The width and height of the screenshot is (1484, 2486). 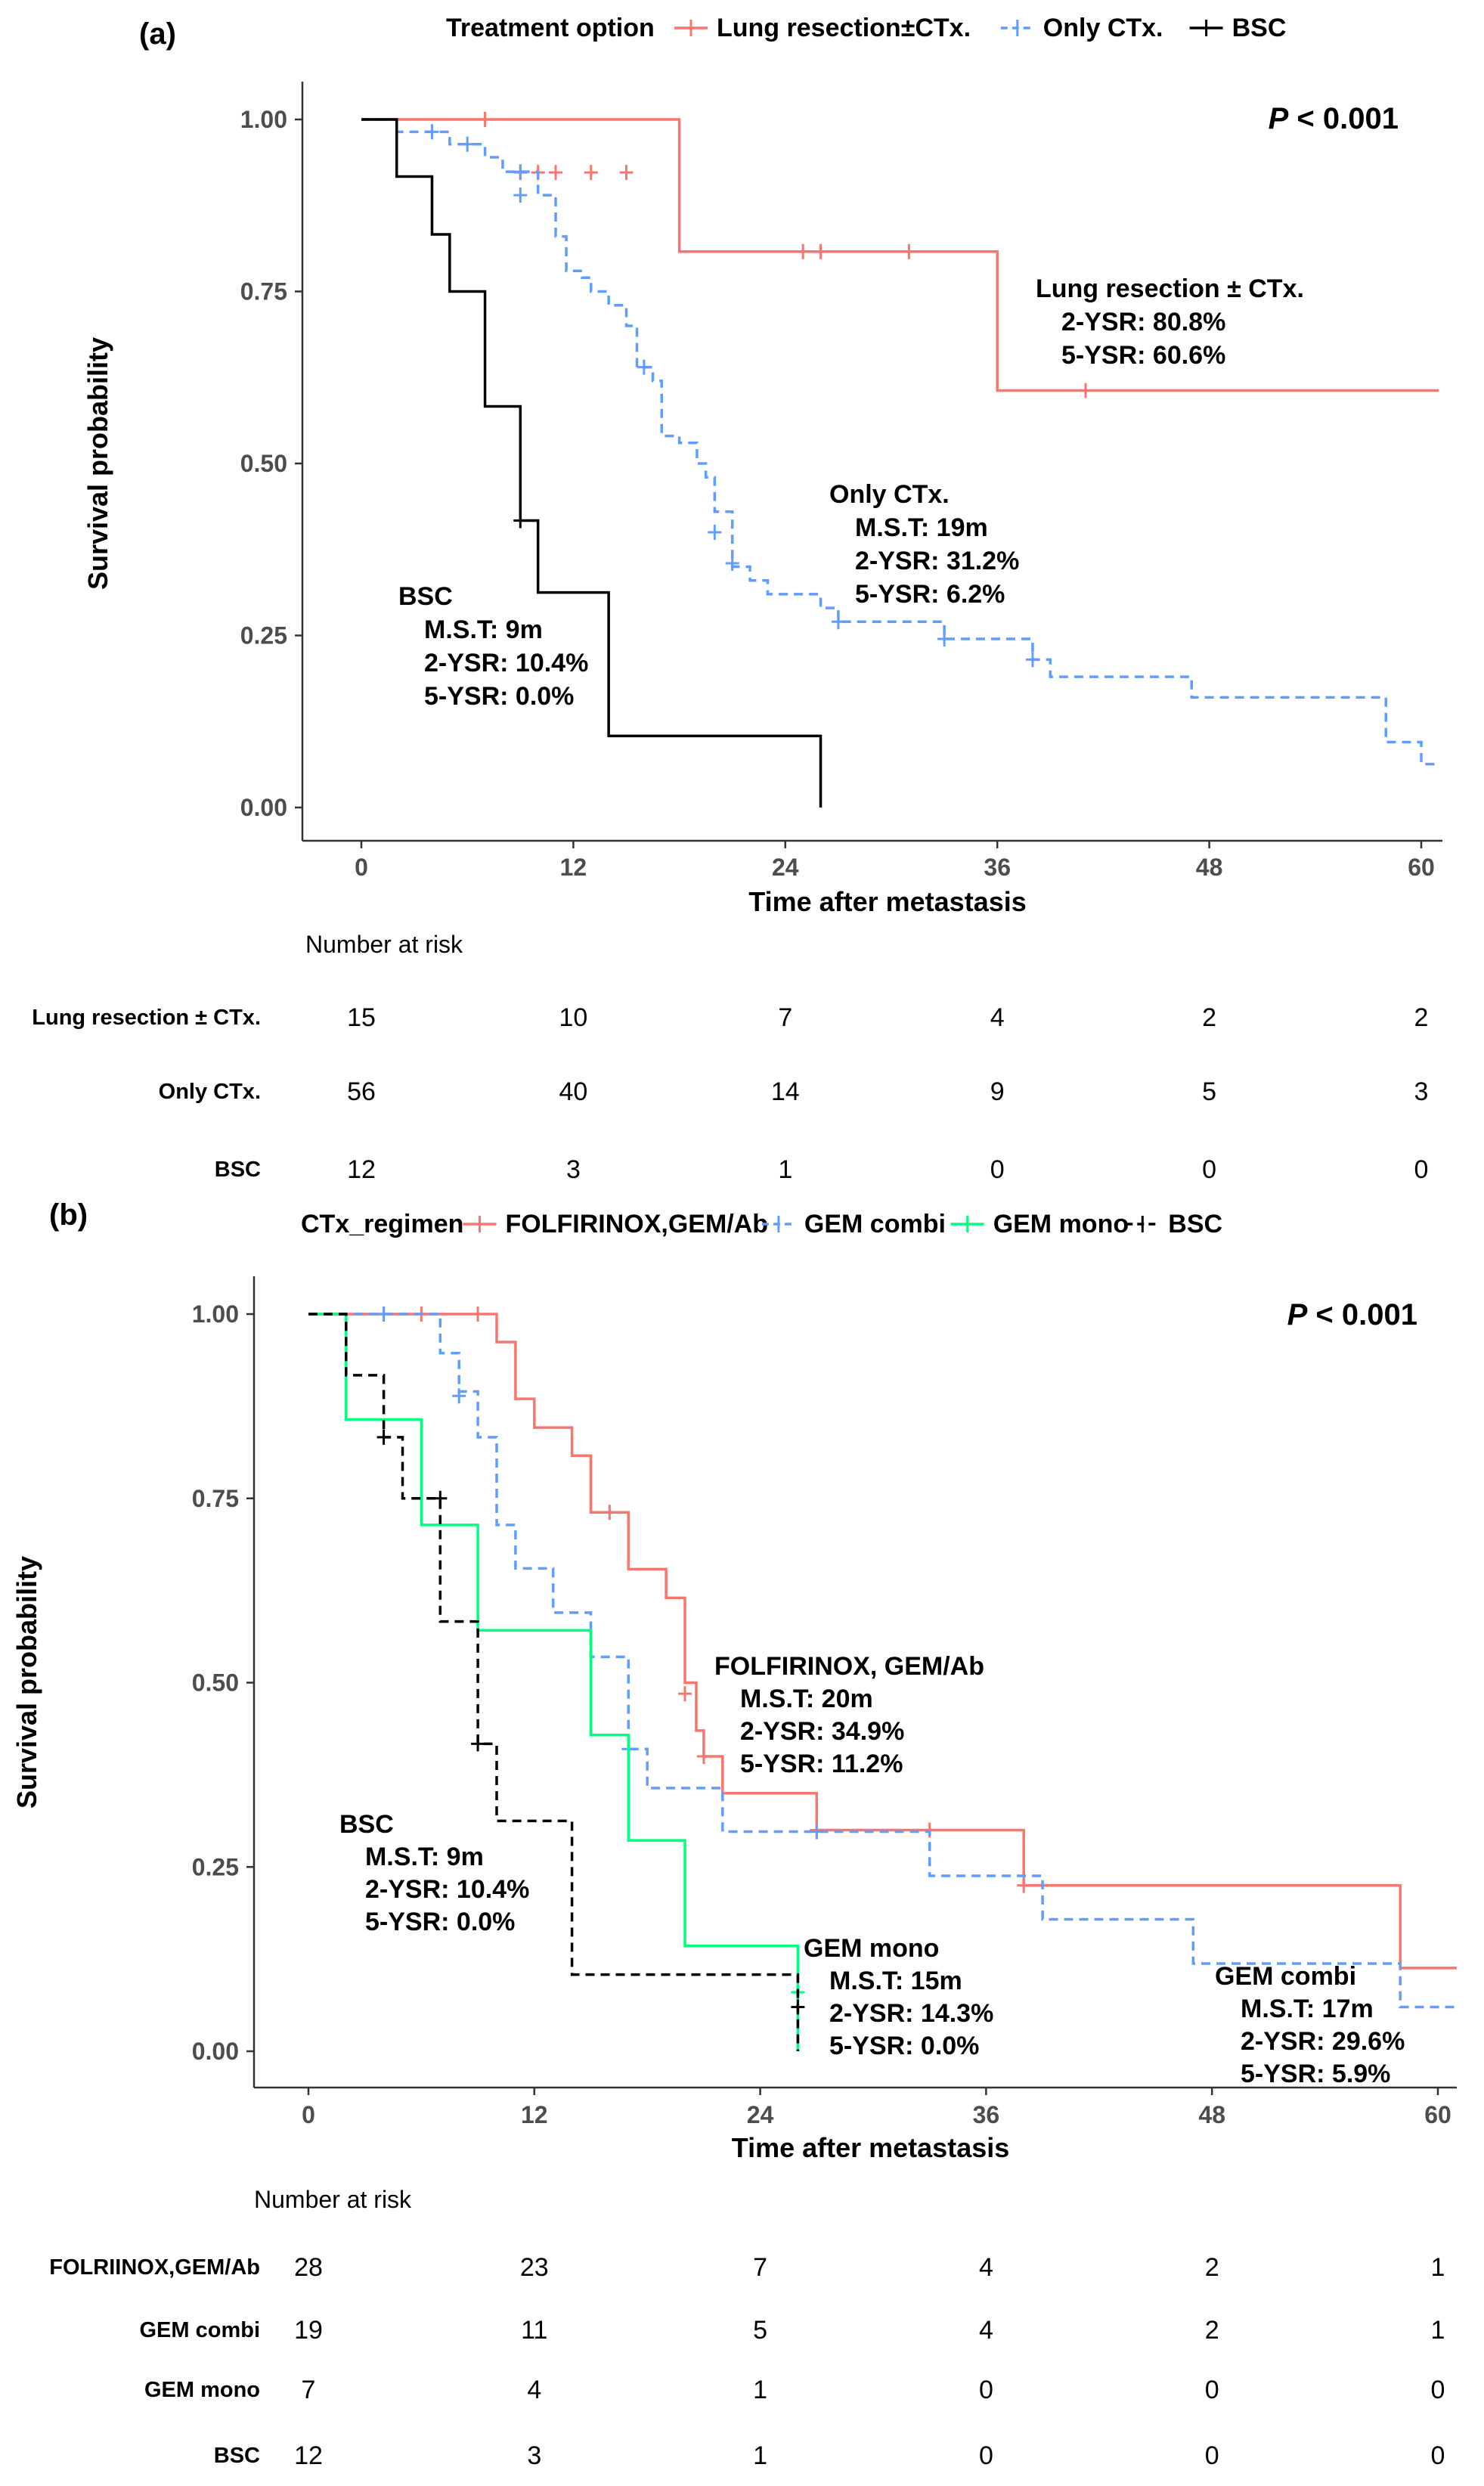 I want to click on risk-value: 15, so click(x=361, y=1018).